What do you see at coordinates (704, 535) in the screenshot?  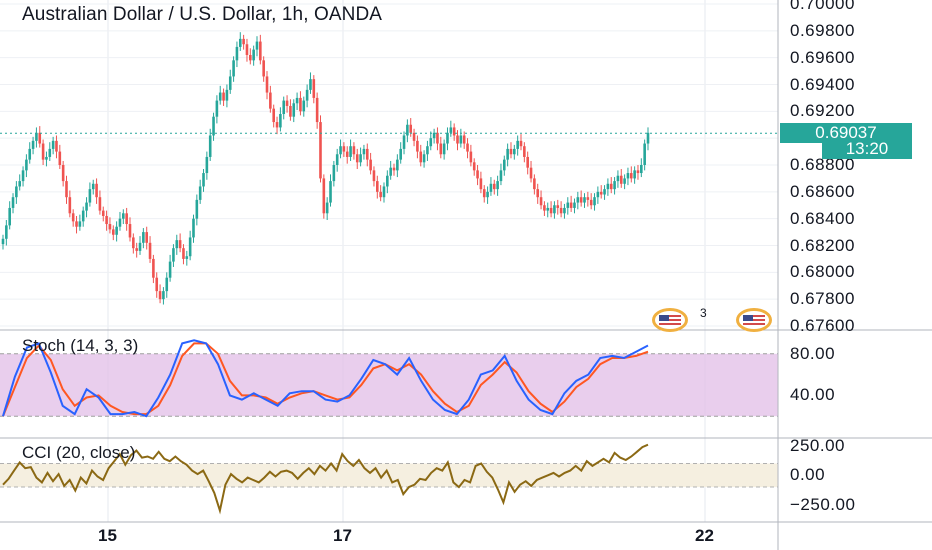 I see `date-tick-label: 22` at bounding box center [704, 535].